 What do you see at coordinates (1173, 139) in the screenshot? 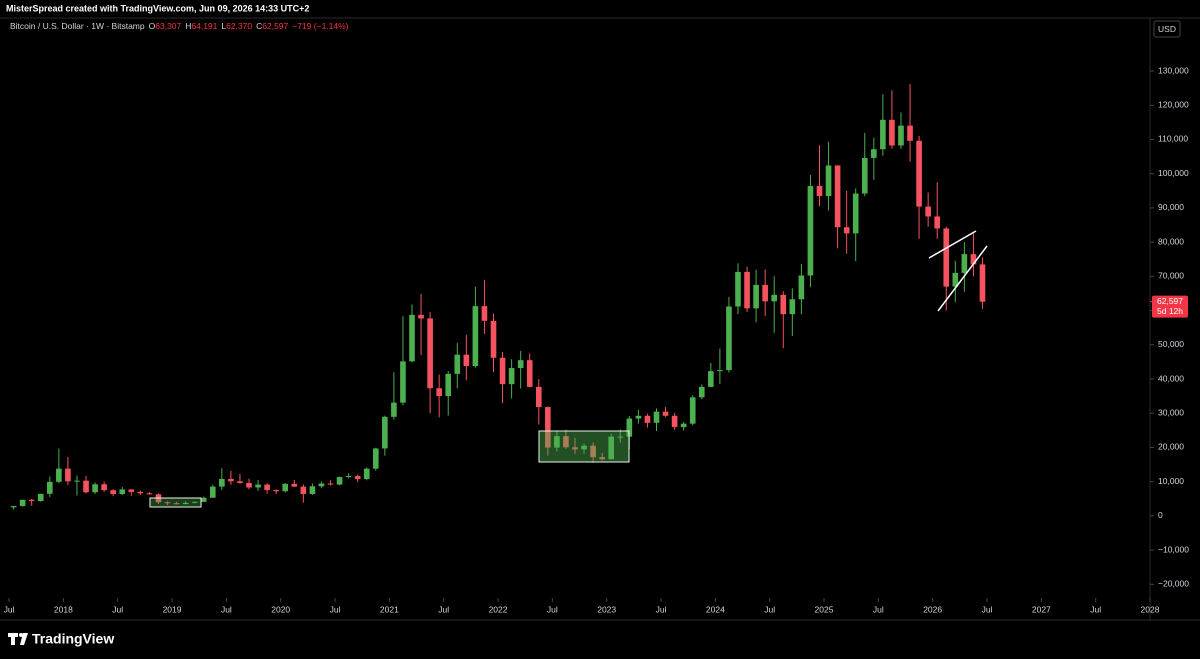
I see `y-tick-label: 110,000` at bounding box center [1173, 139].